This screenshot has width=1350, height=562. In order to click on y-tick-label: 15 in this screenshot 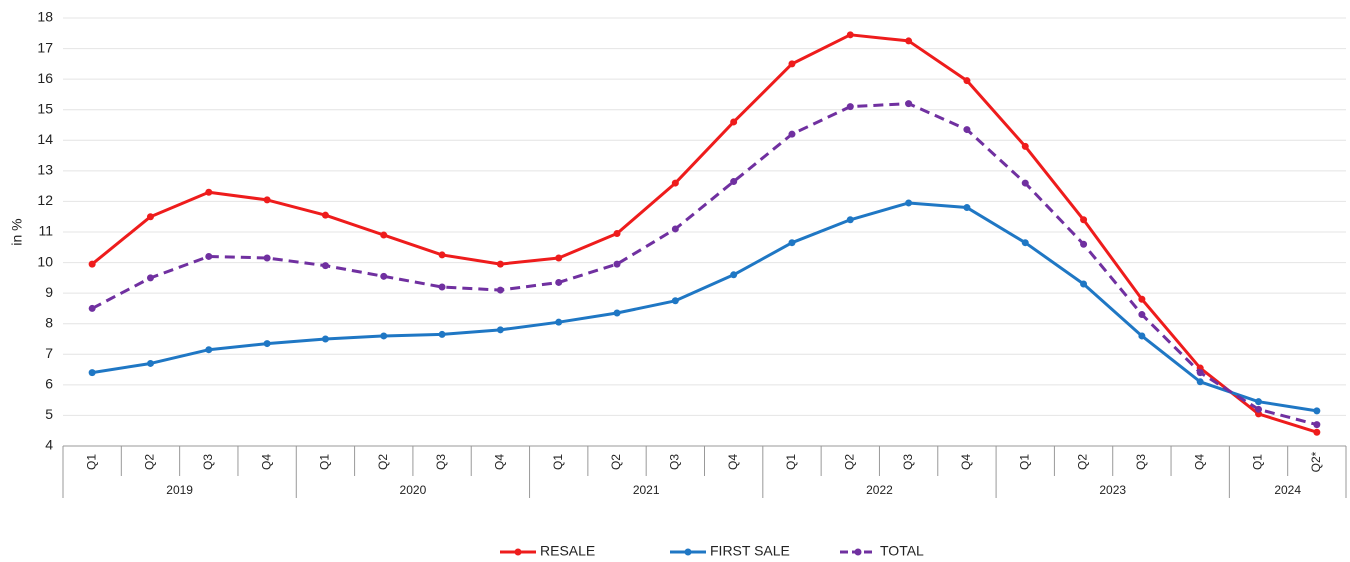, I will do `click(45, 108)`.